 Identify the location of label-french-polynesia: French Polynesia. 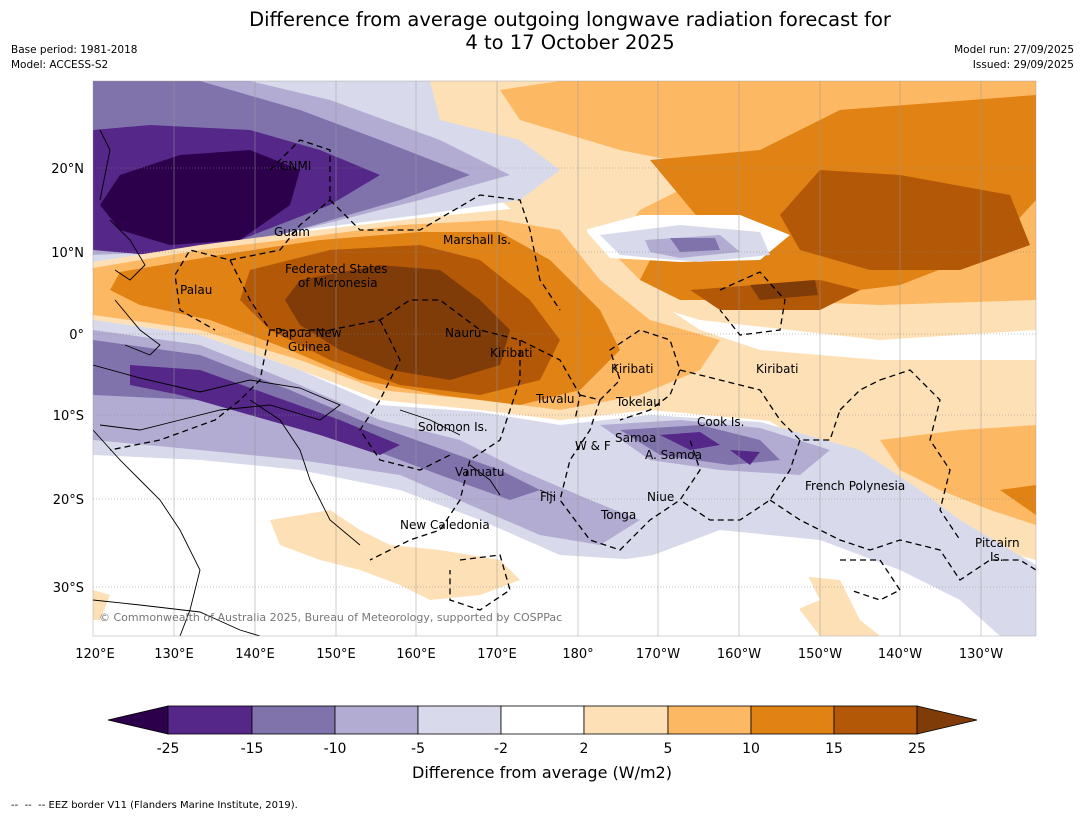
(855, 486).